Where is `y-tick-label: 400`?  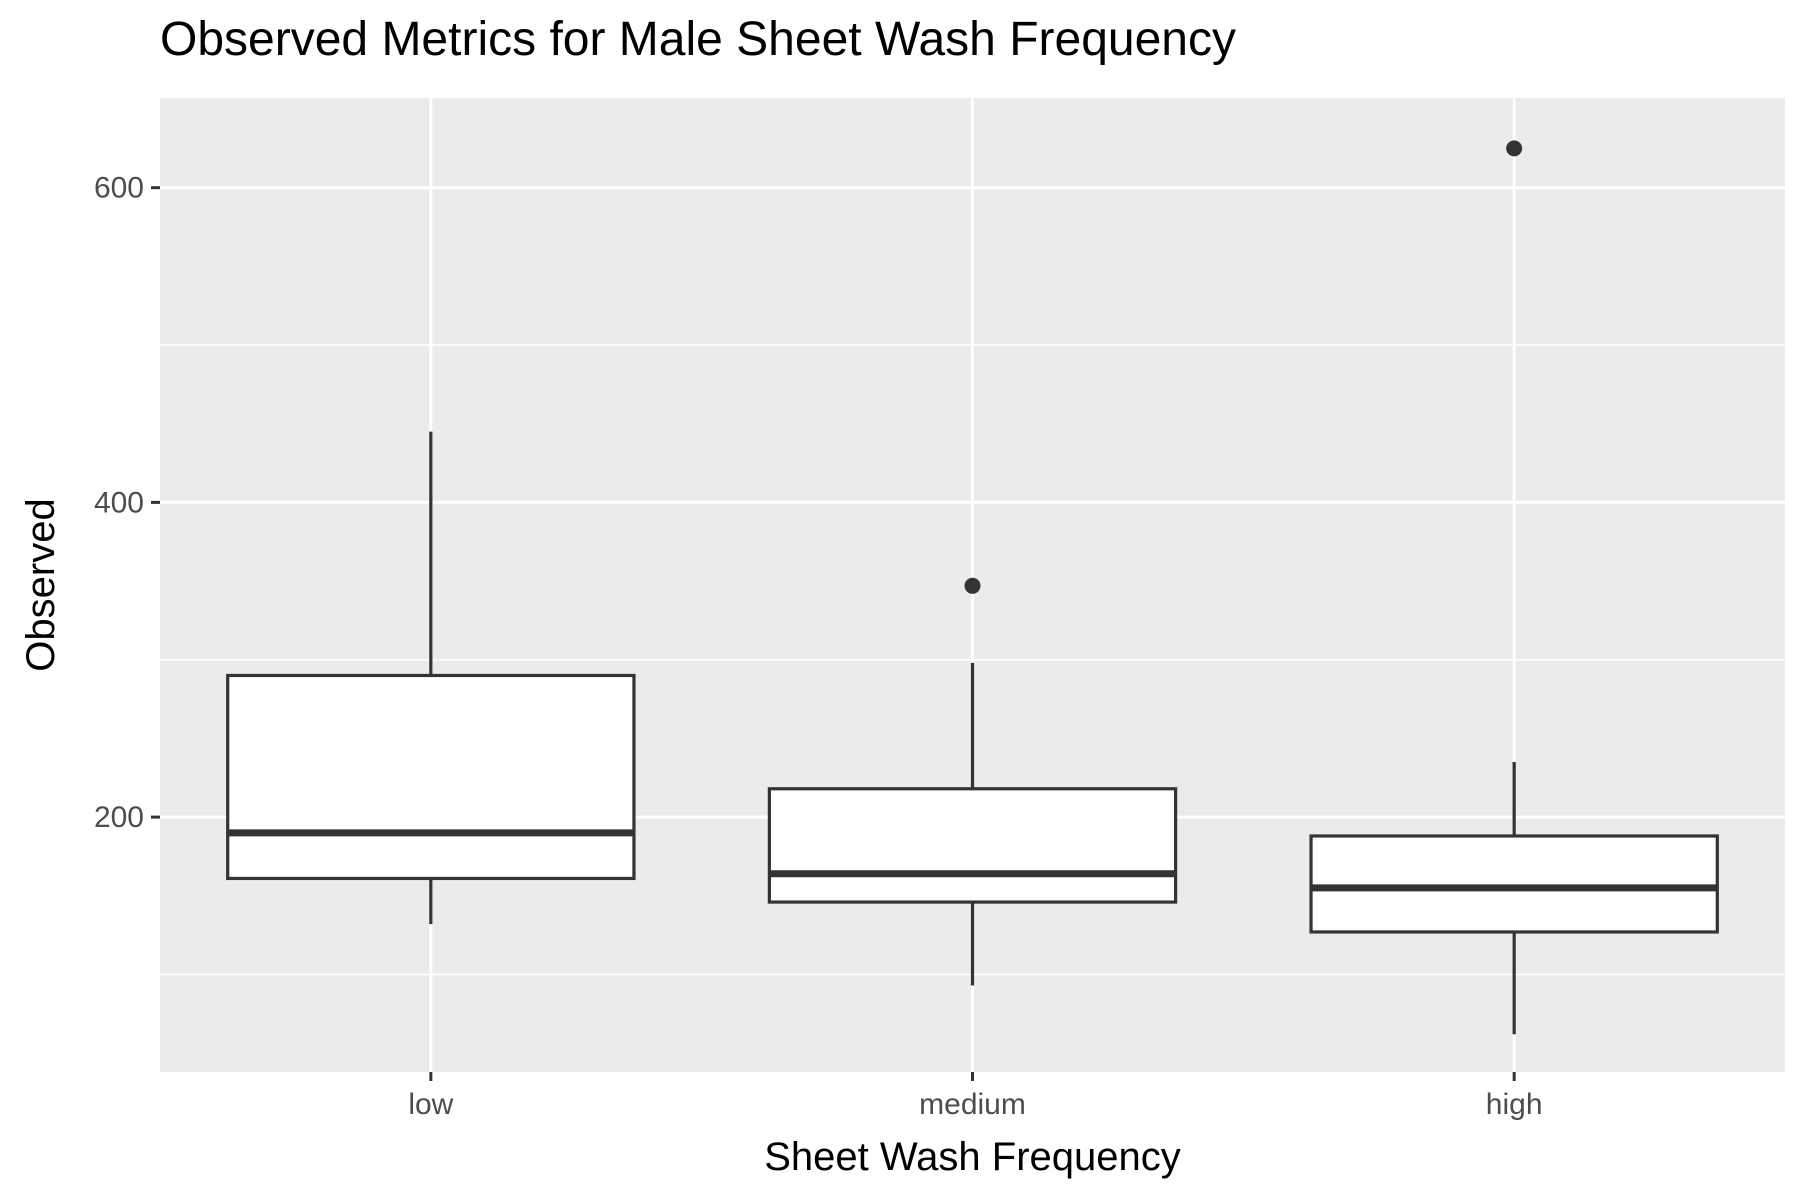 y-tick-label: 400 is located at coordinates (119, 502).